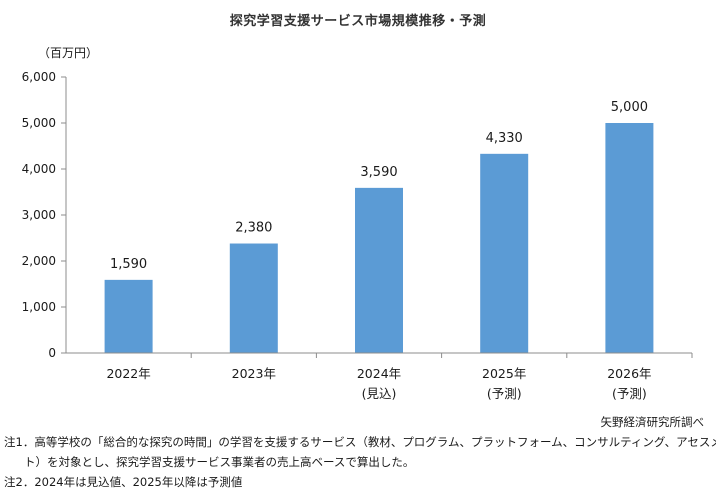 This screenshot has height=500, width=716. What do you see at coordinates (128, 373) in the screenshot?
I see `x-tick-label: 2022年` at bounding box center [128, 373].